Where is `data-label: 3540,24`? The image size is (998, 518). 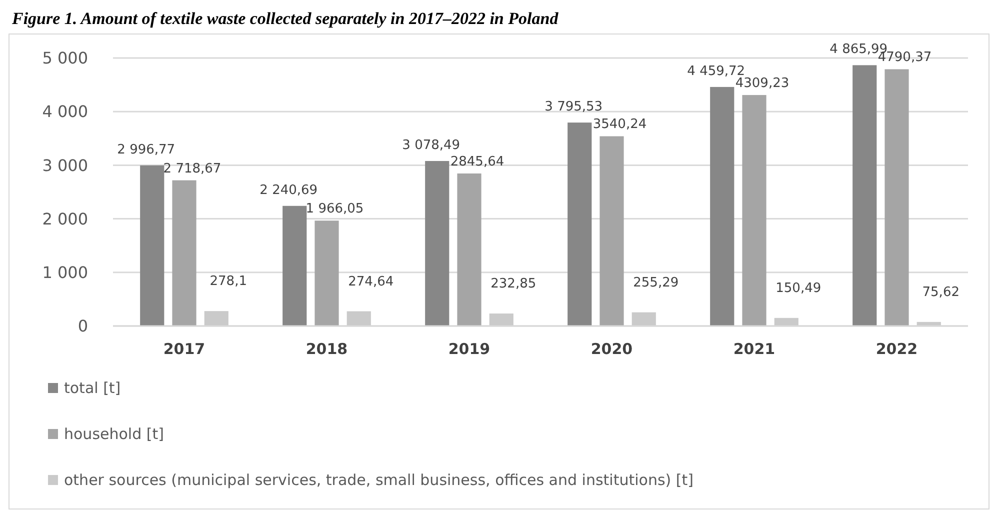 data-label: 3540,24 is located at coordinates (619, 124).